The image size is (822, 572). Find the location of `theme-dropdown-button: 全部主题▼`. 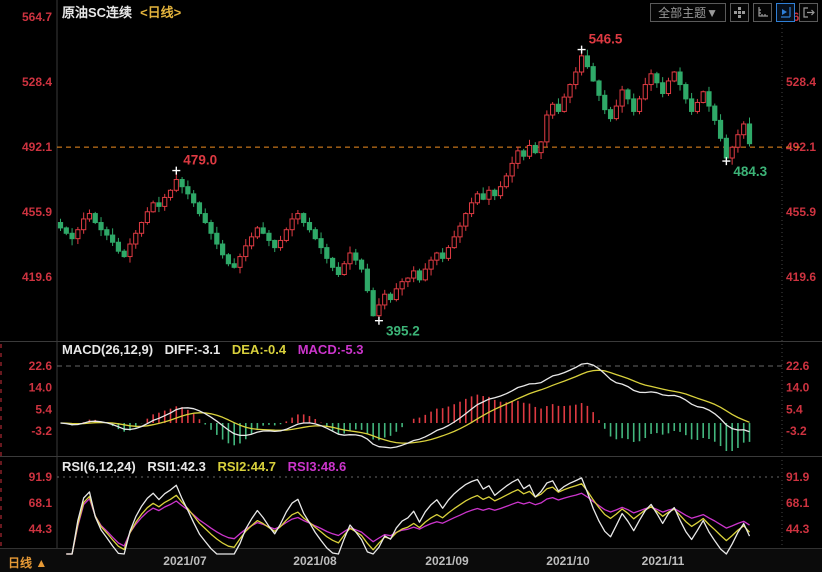

theme-dropdown-button: 全部主题▼ is located at coordinates (688, 12).